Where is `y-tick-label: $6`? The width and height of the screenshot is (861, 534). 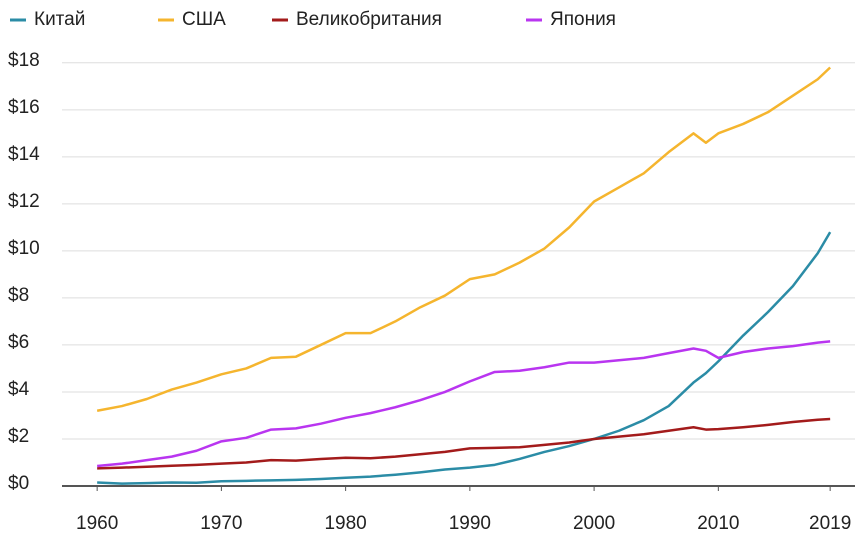
y-tick-label: $6 is located at coordinates (18, 342).